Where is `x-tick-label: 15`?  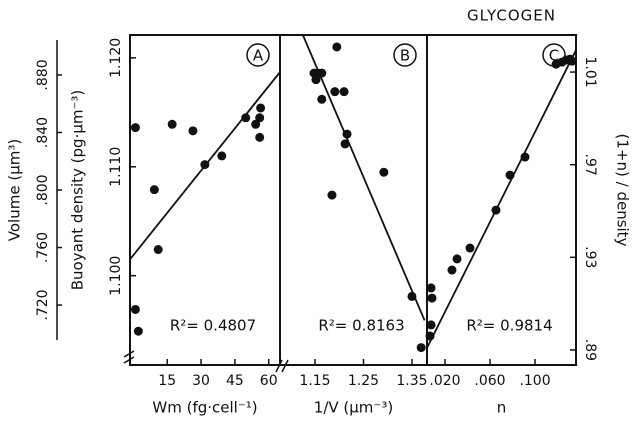 x-tick-label: 15 is located at coordinates (167, 381).